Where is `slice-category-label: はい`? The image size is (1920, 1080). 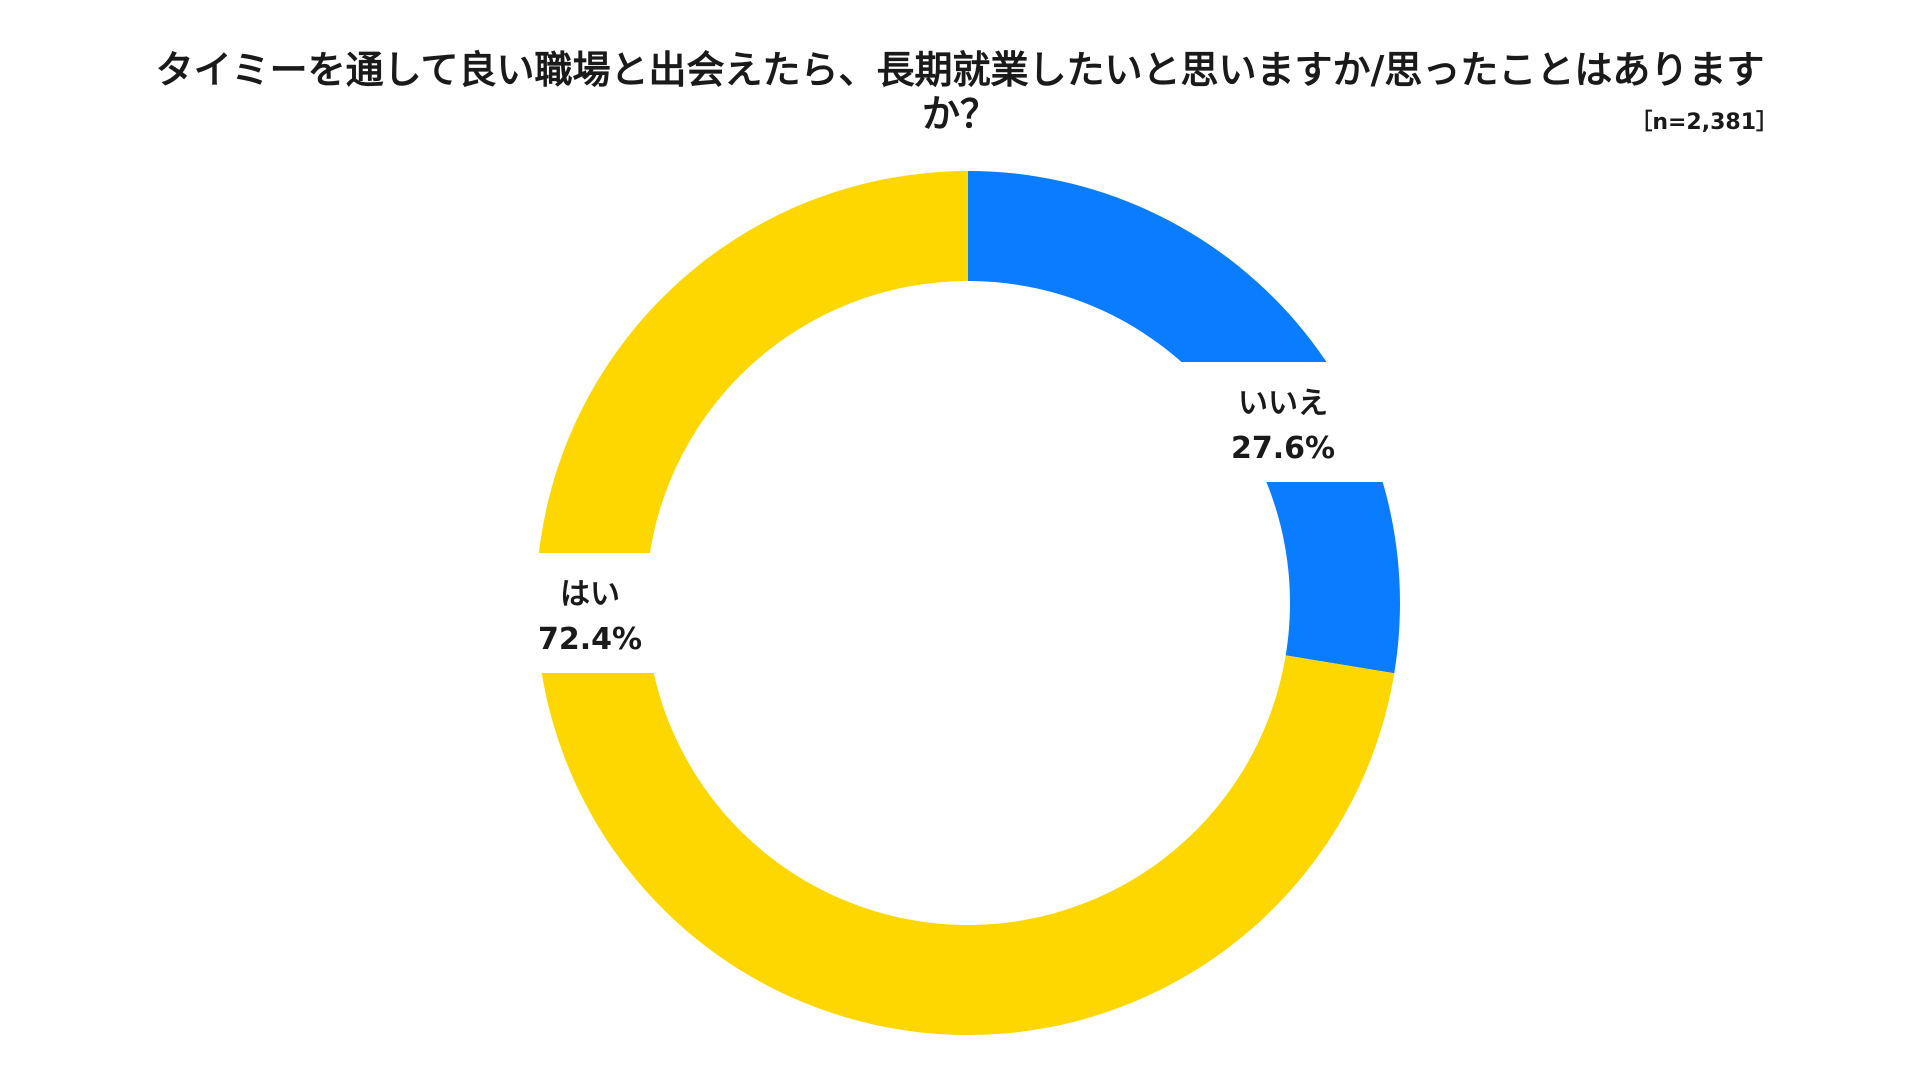 slice-category-label: はい is located at coordinates (590, 594).